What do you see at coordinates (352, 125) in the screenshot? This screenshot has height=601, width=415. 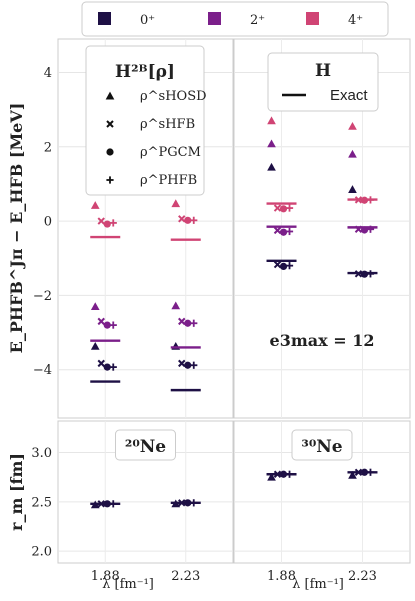 I see `top-30Ne-2.23-4+-sHOSD` at bounding box center [352, 125].